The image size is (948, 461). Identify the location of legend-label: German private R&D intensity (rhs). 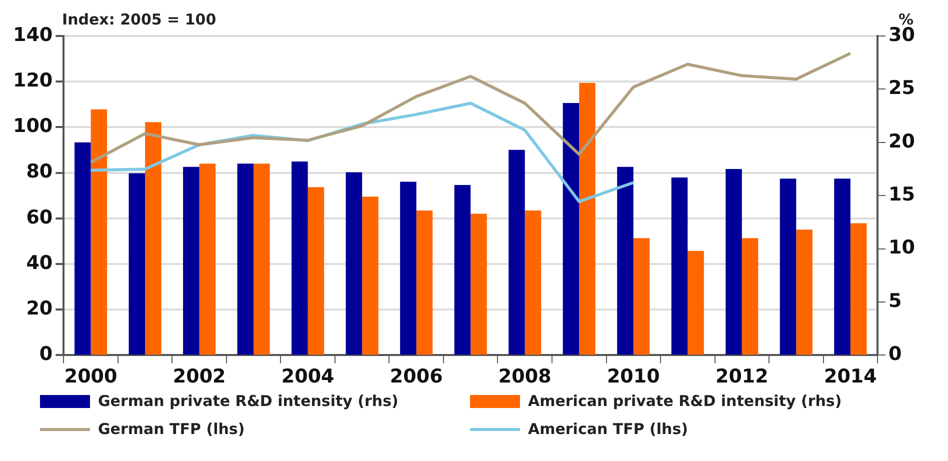
(248, 401).